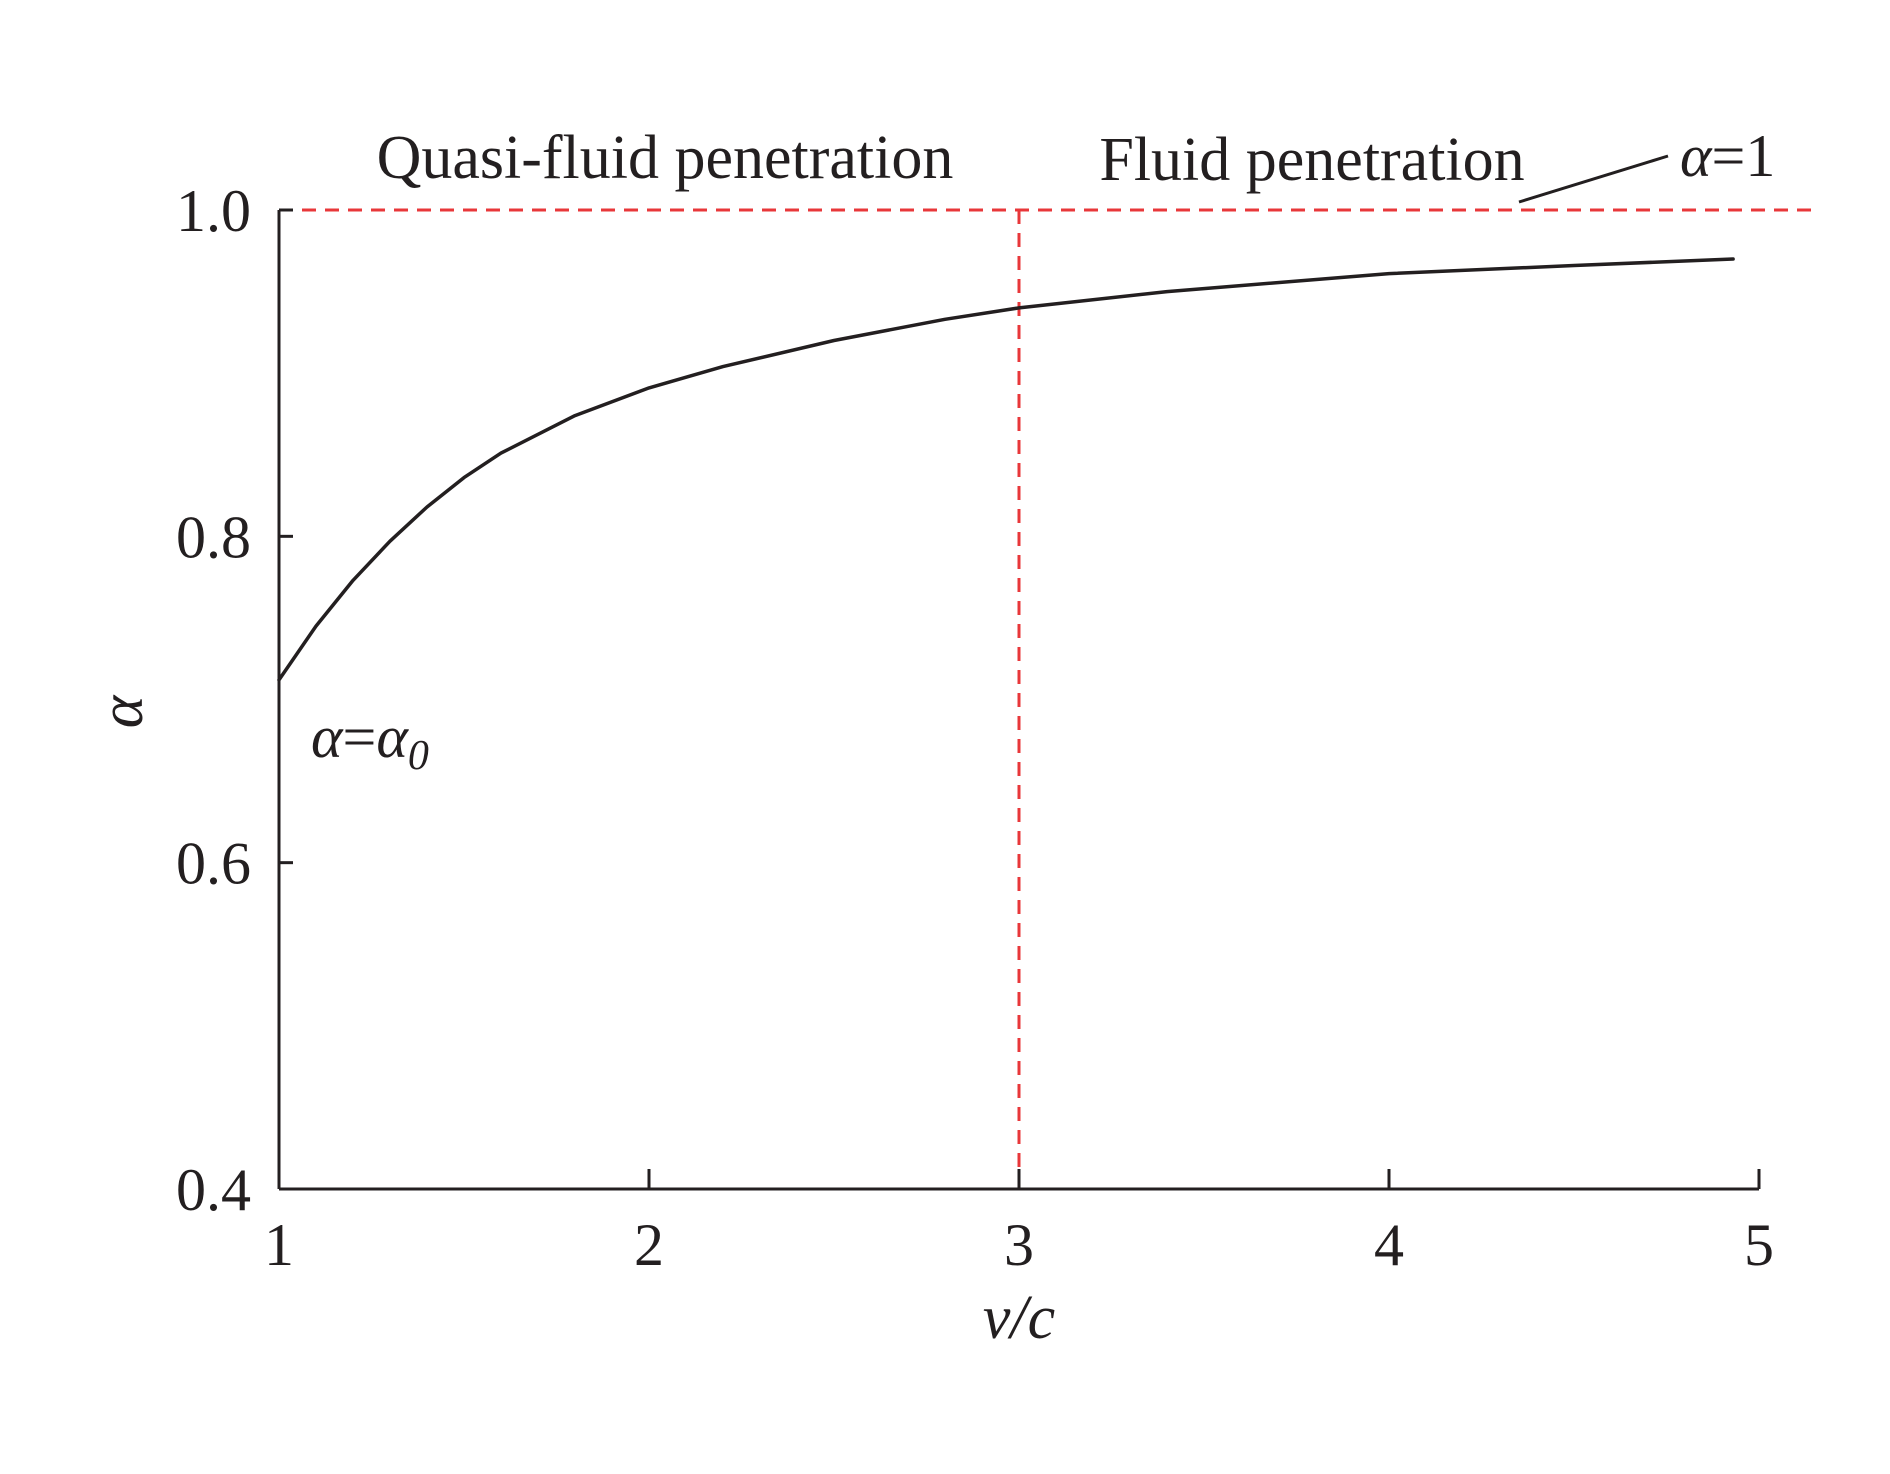  I want to click on x-tick-label: 2, so click(649, 1245).